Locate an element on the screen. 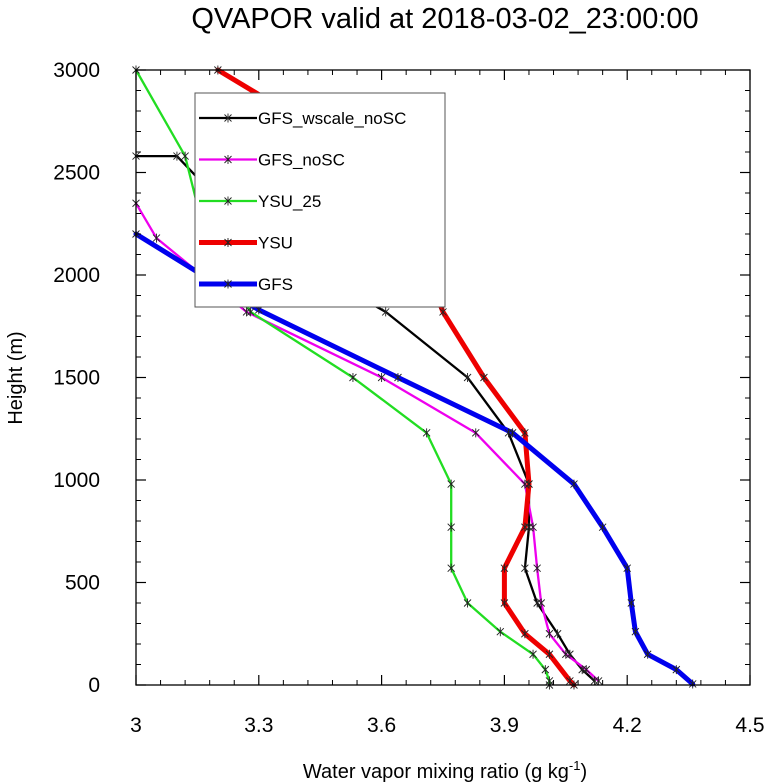  legend-item-gfs-nosc: GFS_noSC is located at coordinates (272, 160).